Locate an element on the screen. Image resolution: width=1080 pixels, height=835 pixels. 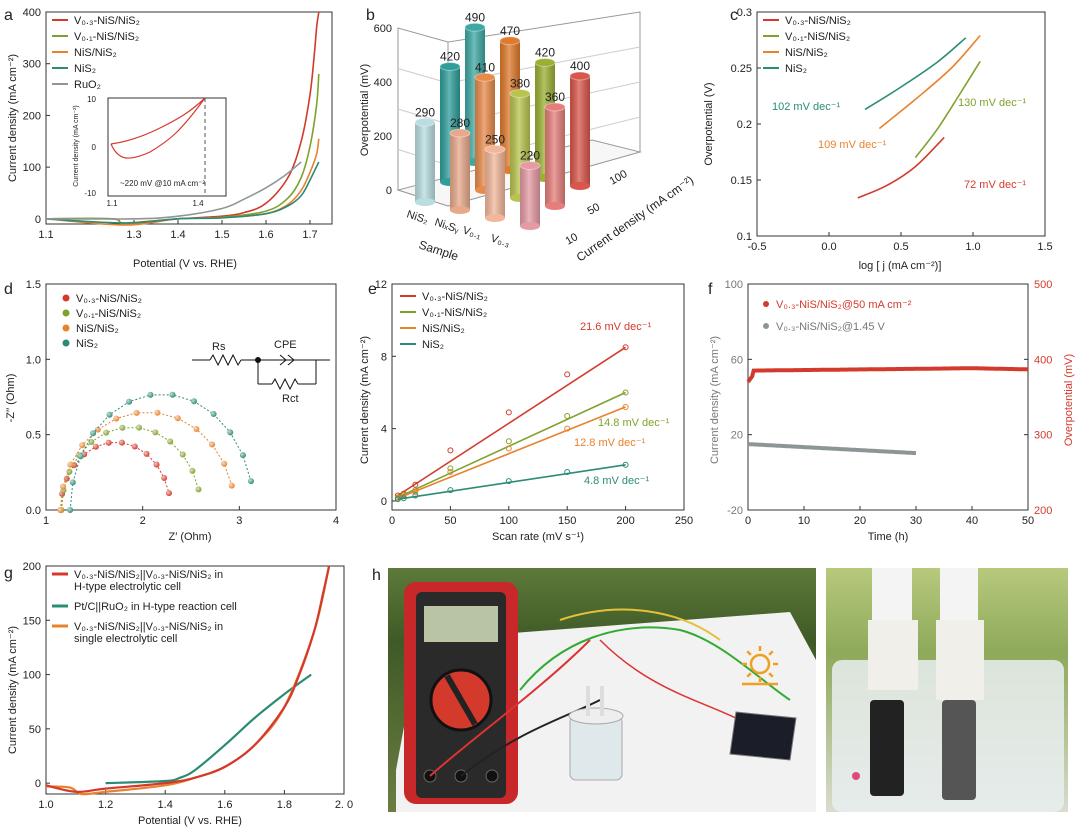
panel-a-letter: a is located at coordinates (8, 15).